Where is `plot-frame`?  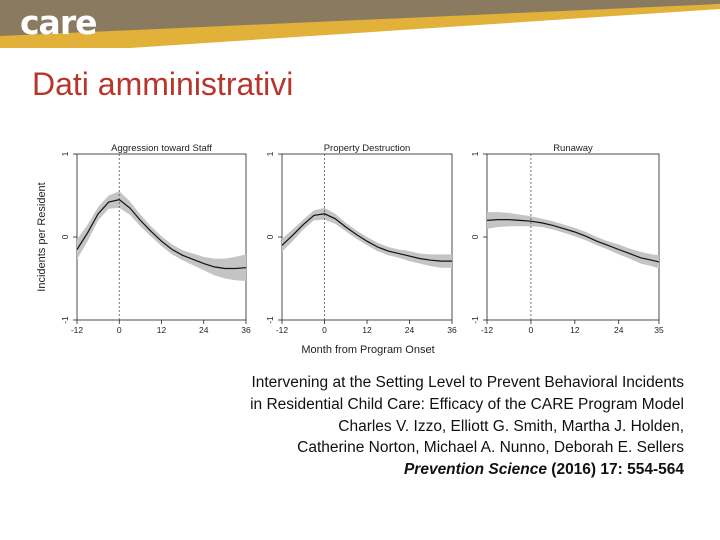 plot-frame is located at coordinates (573, 237).